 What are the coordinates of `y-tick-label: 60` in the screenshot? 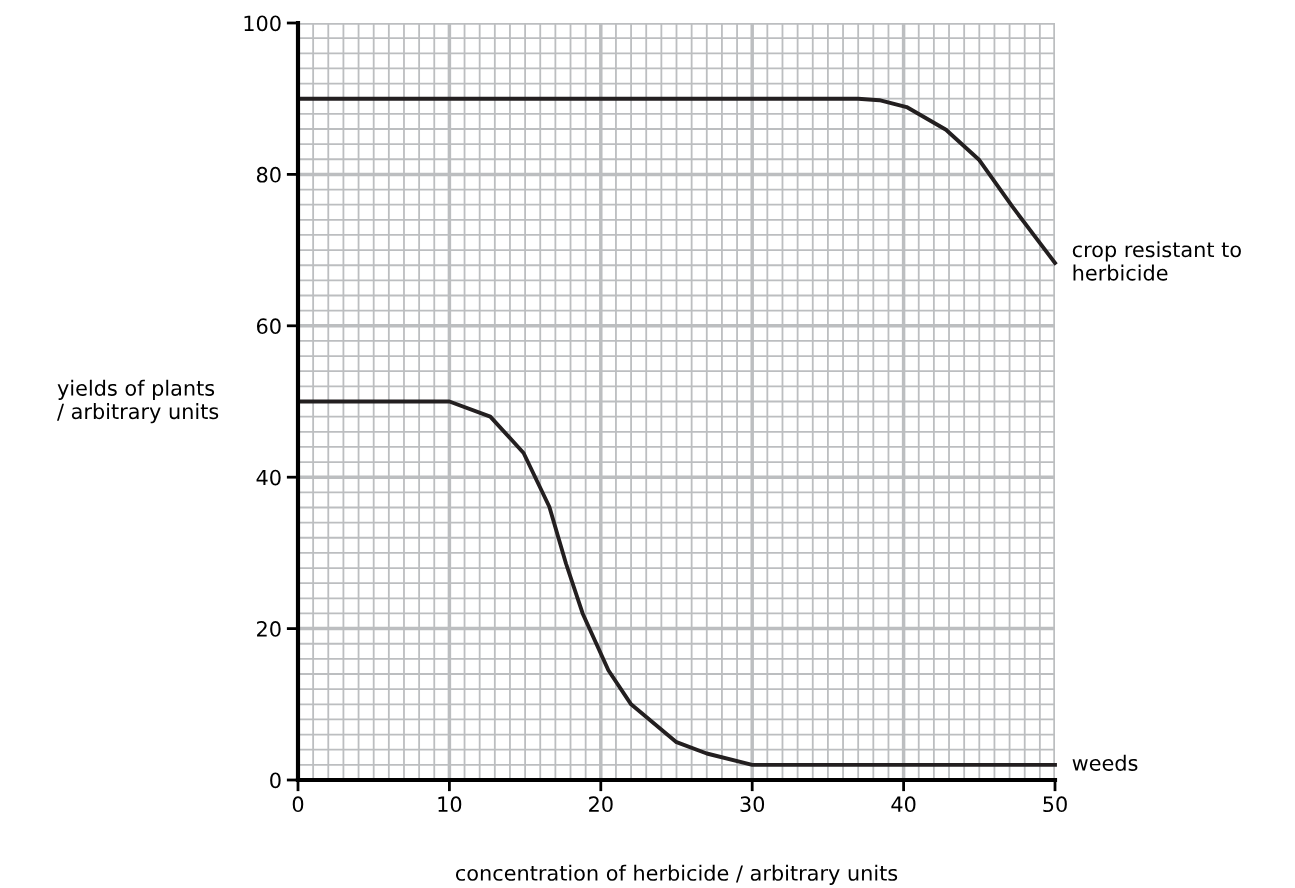 It's located at (268, 326).